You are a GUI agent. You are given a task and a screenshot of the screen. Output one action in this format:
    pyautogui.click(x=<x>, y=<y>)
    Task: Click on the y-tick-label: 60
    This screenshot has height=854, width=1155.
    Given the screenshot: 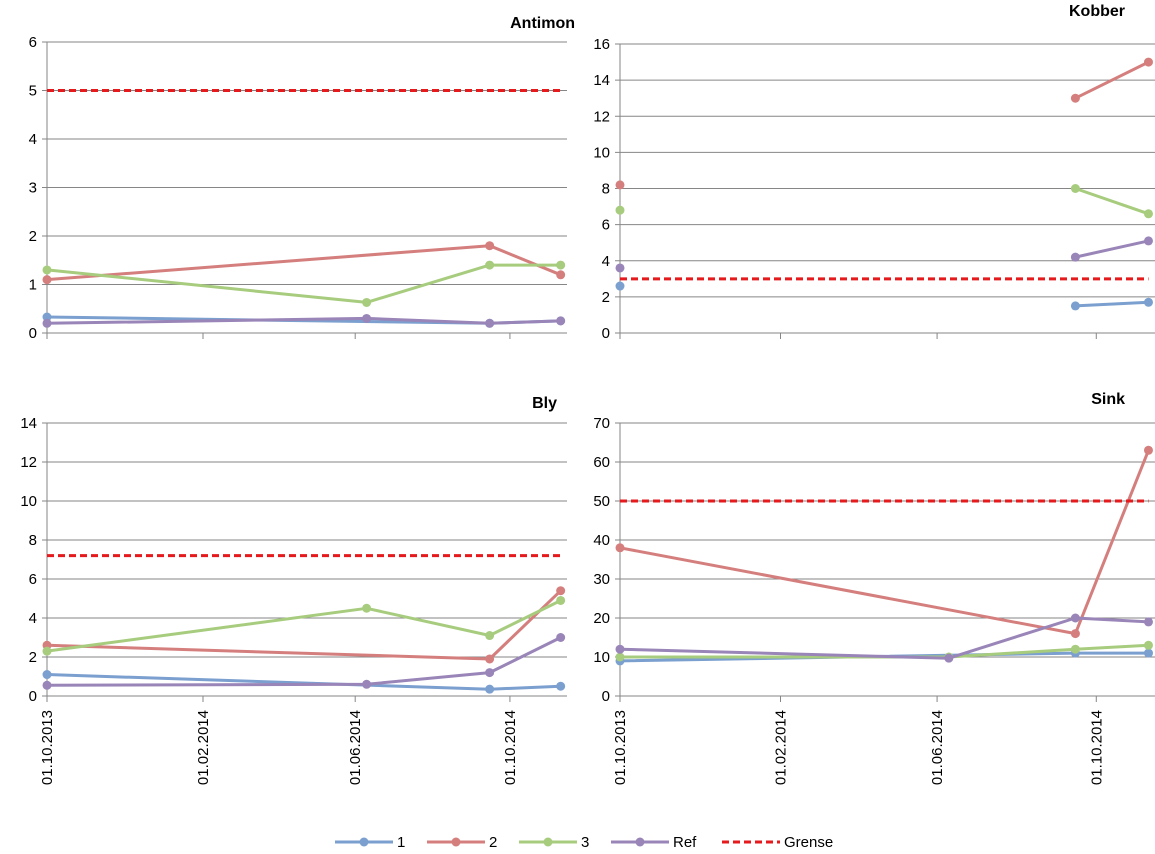 What is the action you would take?
    pyautogui.click(x=601, y=462)
    